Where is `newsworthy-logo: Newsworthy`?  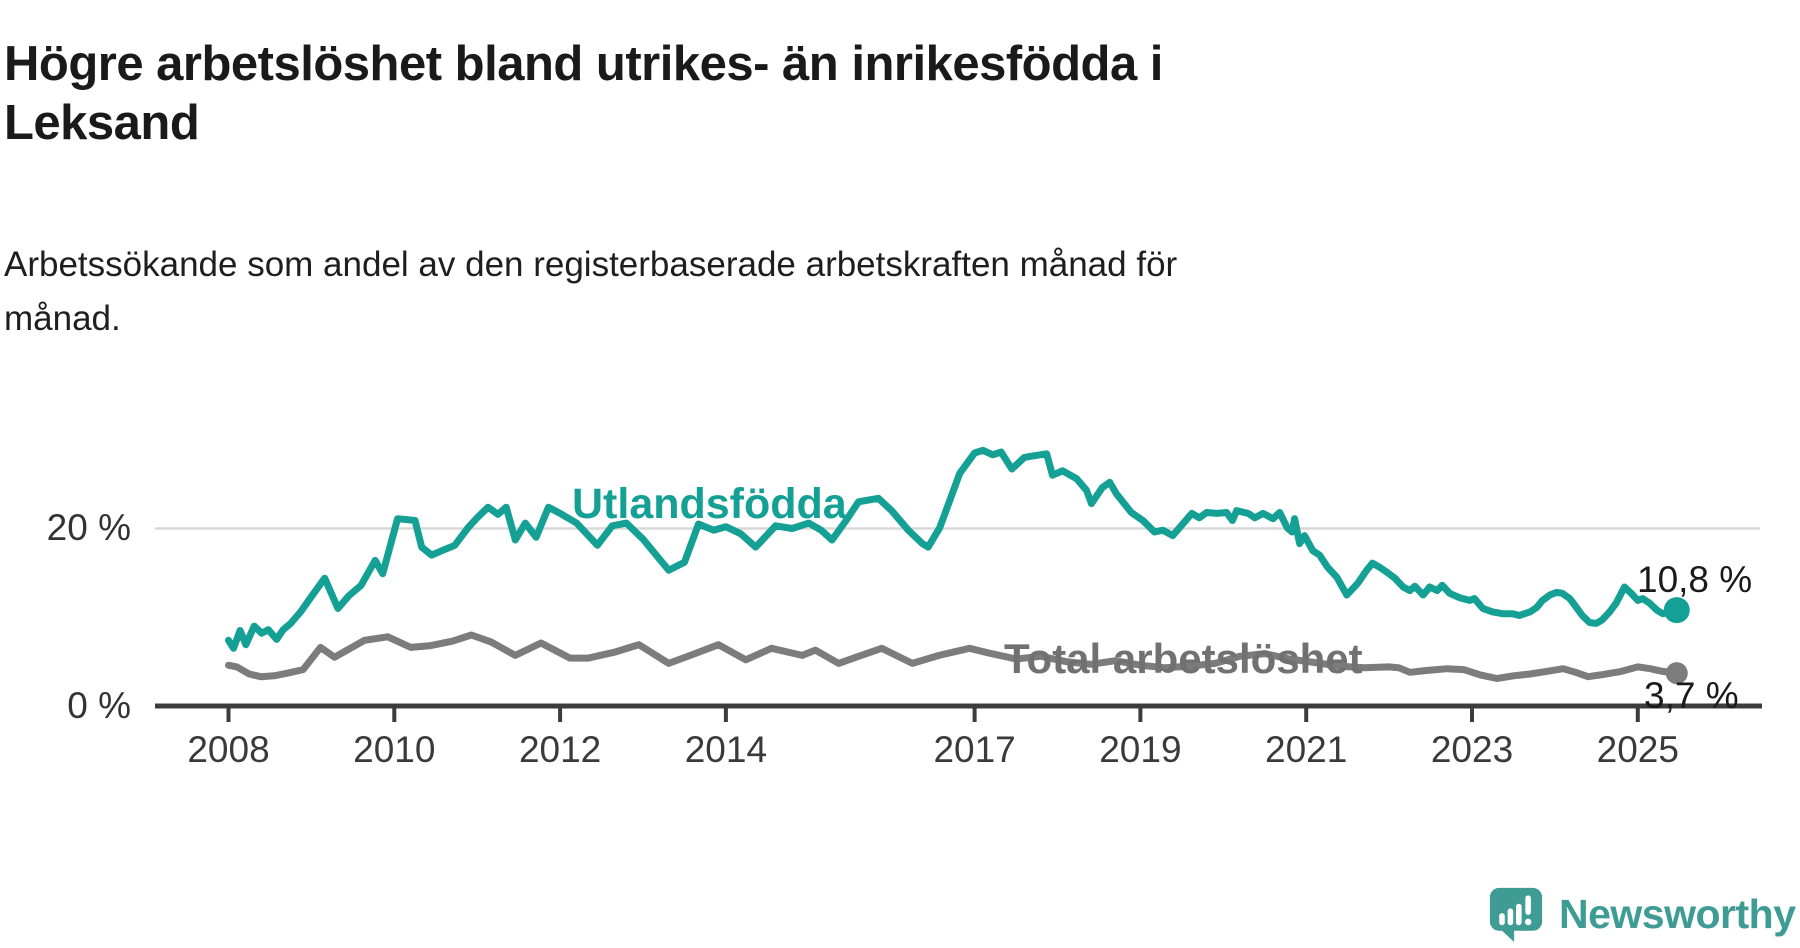
newsworthy-logo: Newsworthy is located at coordinates (1642, 914).